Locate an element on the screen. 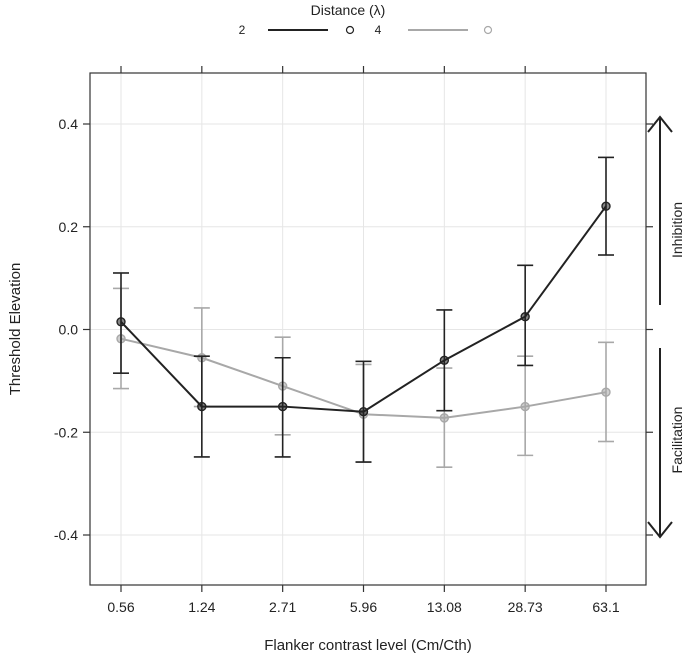 The image size is (685, 657). effect-annotations: Inhibition Facilitation is located at coordinates (666, 327).